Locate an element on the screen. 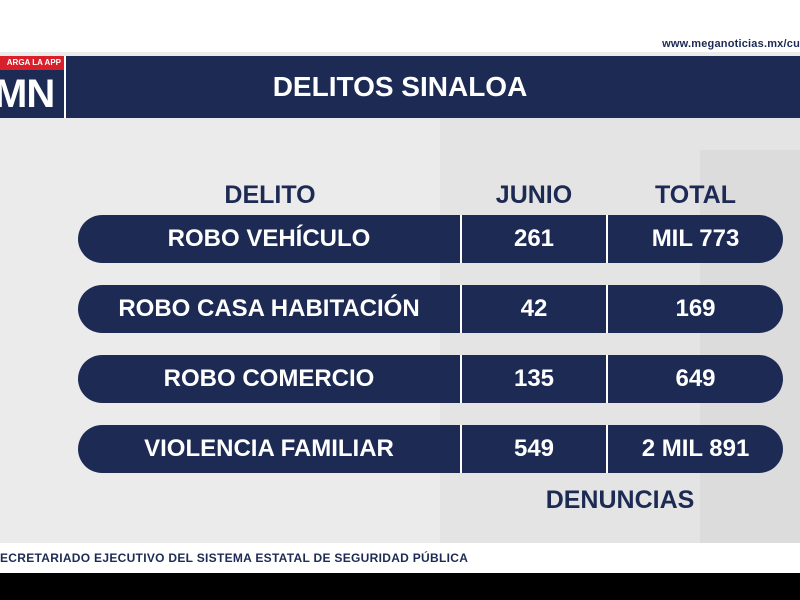 This screenshot has width=800, height=600. total-cell: MIL 773 is located at coordinates (695, 238).